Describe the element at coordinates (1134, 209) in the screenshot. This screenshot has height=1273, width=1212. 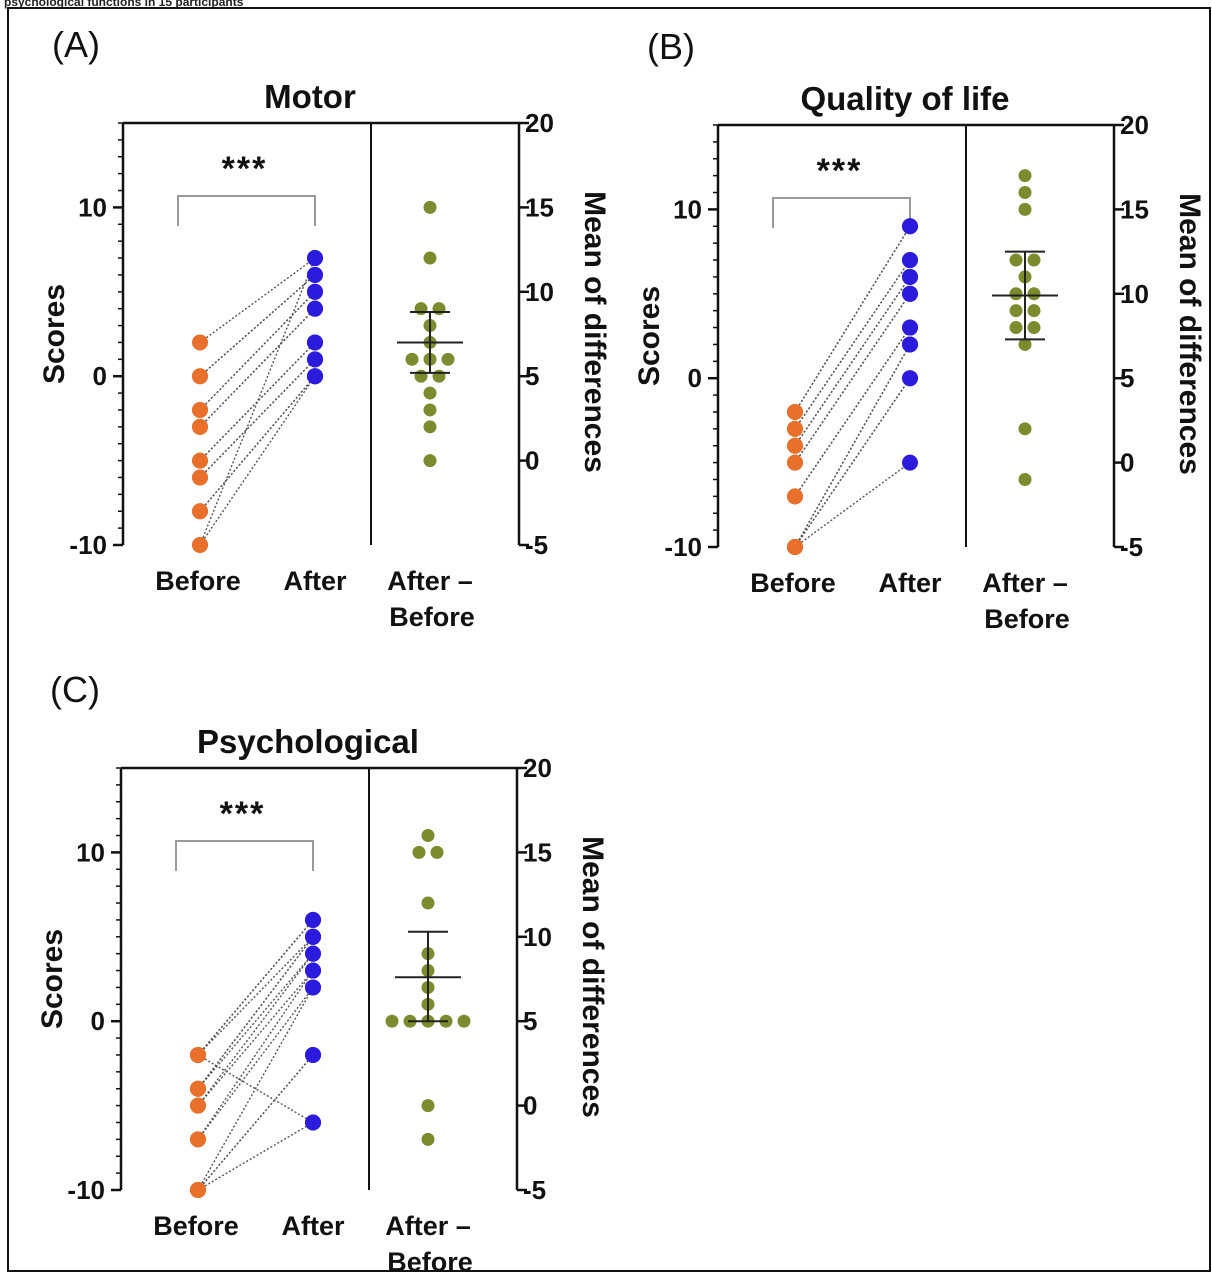
I see `right-tick-label: 15` at that location.